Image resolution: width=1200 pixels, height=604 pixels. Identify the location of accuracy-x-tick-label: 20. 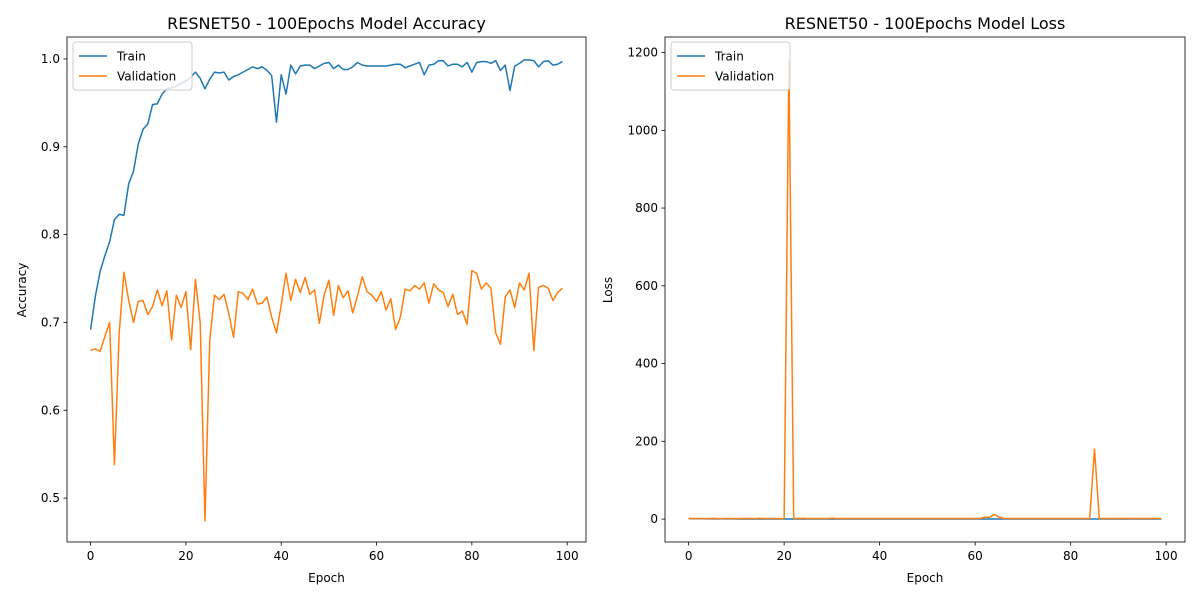
(185, 556).